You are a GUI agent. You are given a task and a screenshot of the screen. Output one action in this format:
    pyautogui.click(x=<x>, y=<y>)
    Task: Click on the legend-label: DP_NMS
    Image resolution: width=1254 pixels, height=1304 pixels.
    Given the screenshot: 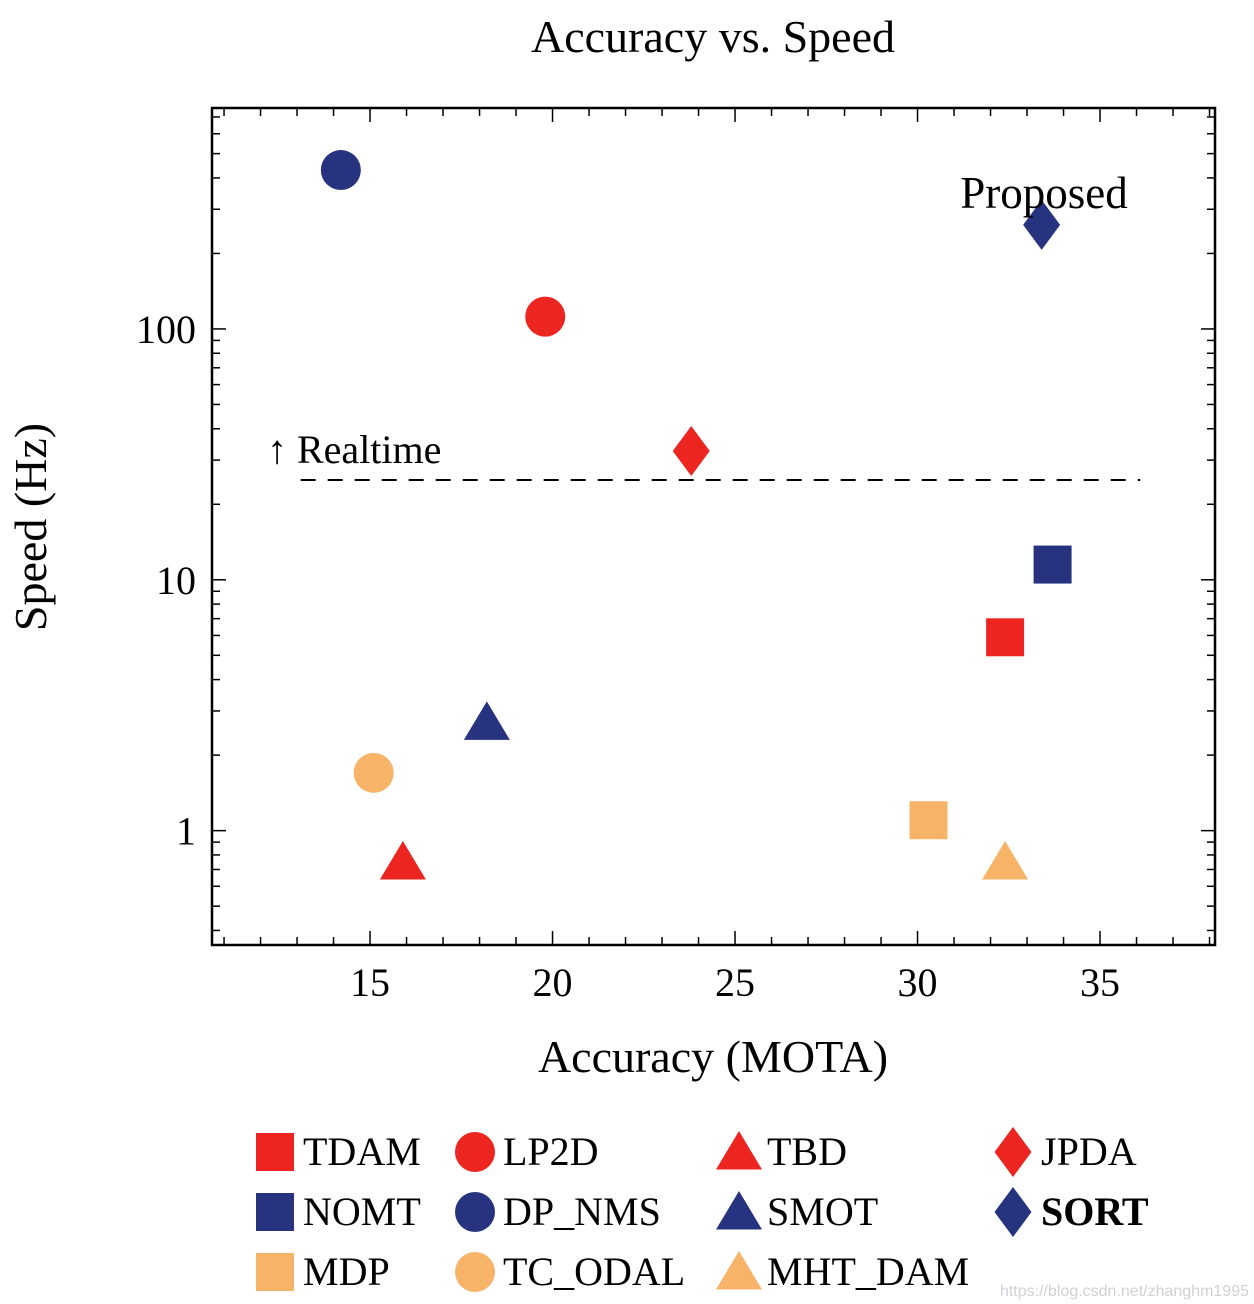 What is the action you would take?
    pyautogui.click(x=582, y=1211)
    